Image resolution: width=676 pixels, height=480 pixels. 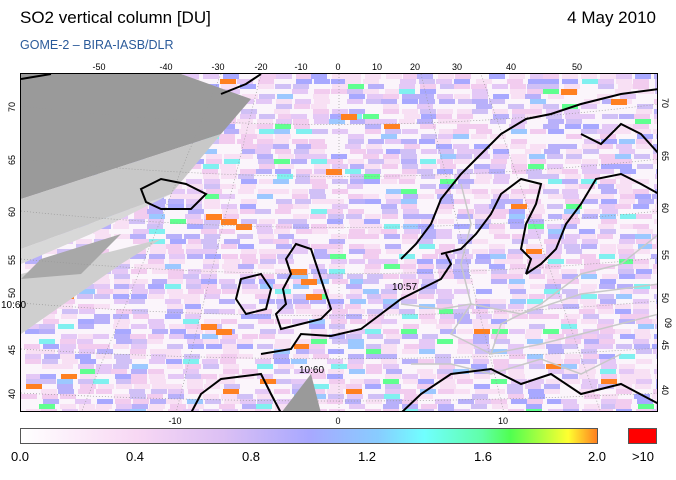 I want to click on colorbar-overflow-swatch, so click(x=642, y=436).